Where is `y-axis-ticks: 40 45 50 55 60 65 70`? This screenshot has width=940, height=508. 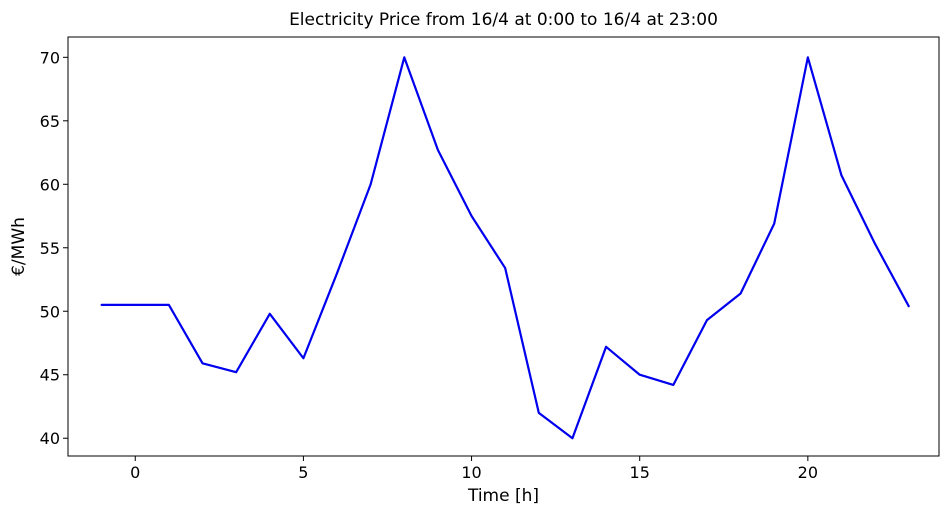 y-axis-ticks: 40 45 50 55 60 65 70 is located at coordinates (54, 248).